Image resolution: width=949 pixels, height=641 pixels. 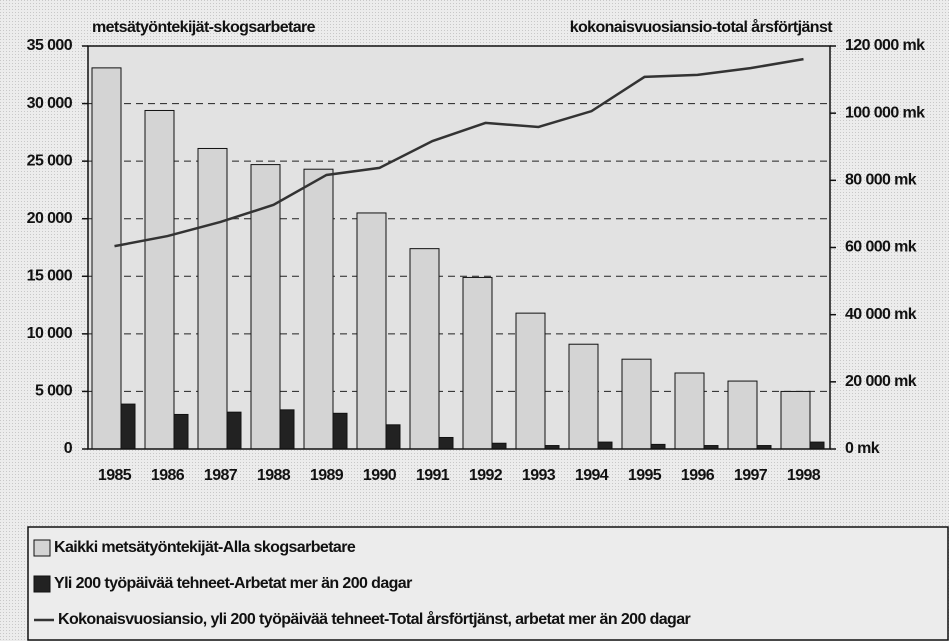 I want to click on x-tick-label: 1995, so click(x=645, y=475).